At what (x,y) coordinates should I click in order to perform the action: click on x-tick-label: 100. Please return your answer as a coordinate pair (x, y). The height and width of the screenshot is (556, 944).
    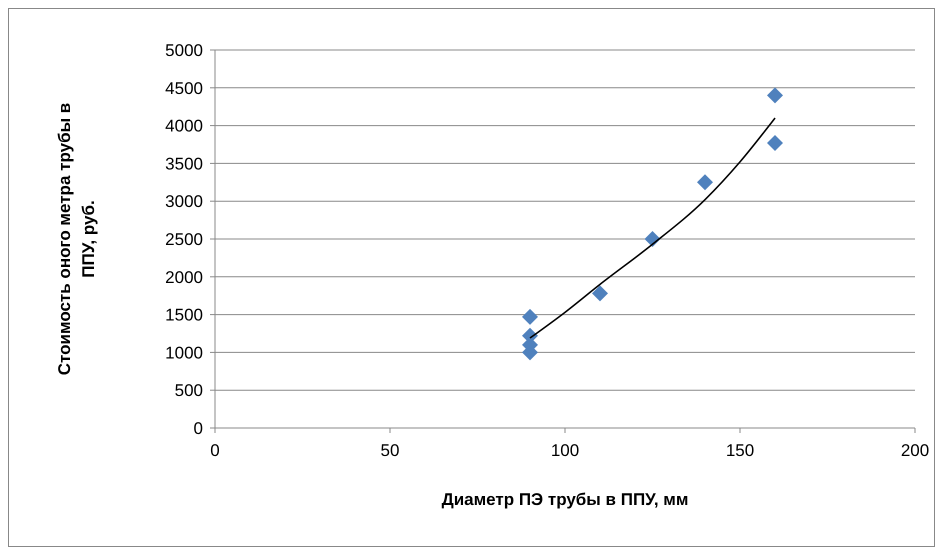
    Looking at the image, I should click on (565, 450).